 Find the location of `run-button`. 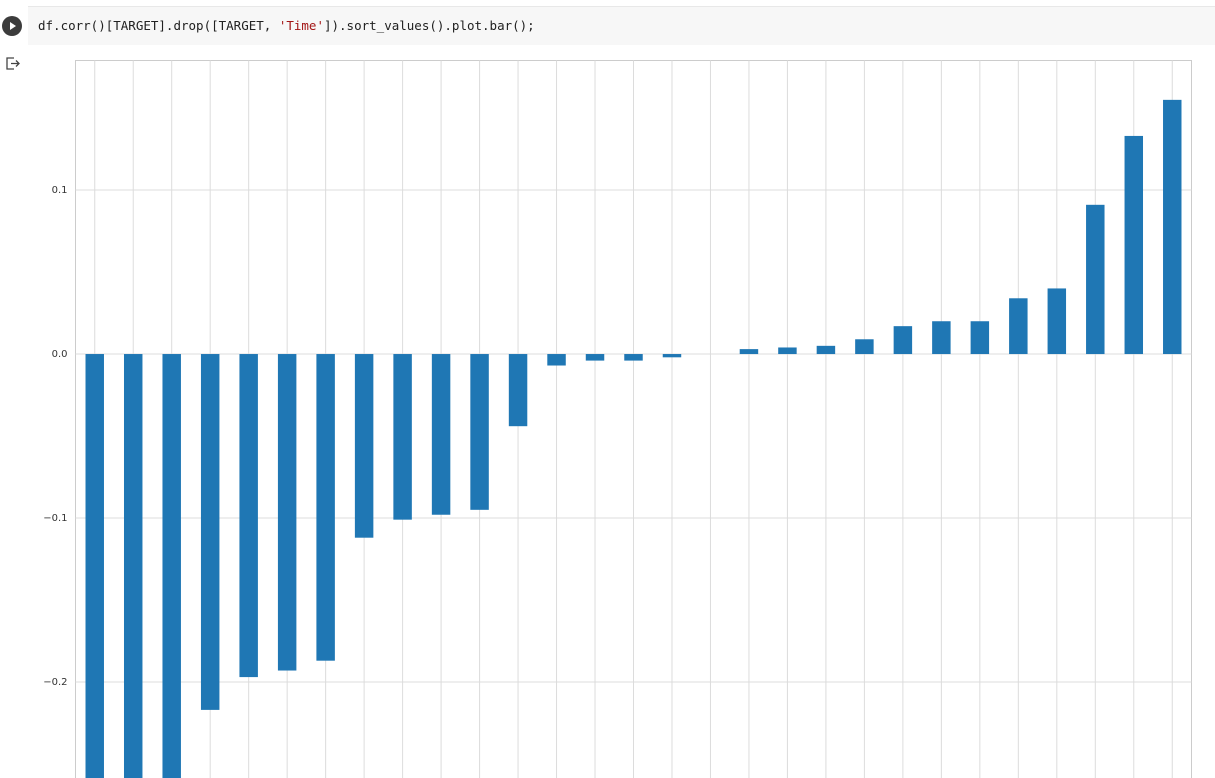

run-button is located at coordinates (12, 26).